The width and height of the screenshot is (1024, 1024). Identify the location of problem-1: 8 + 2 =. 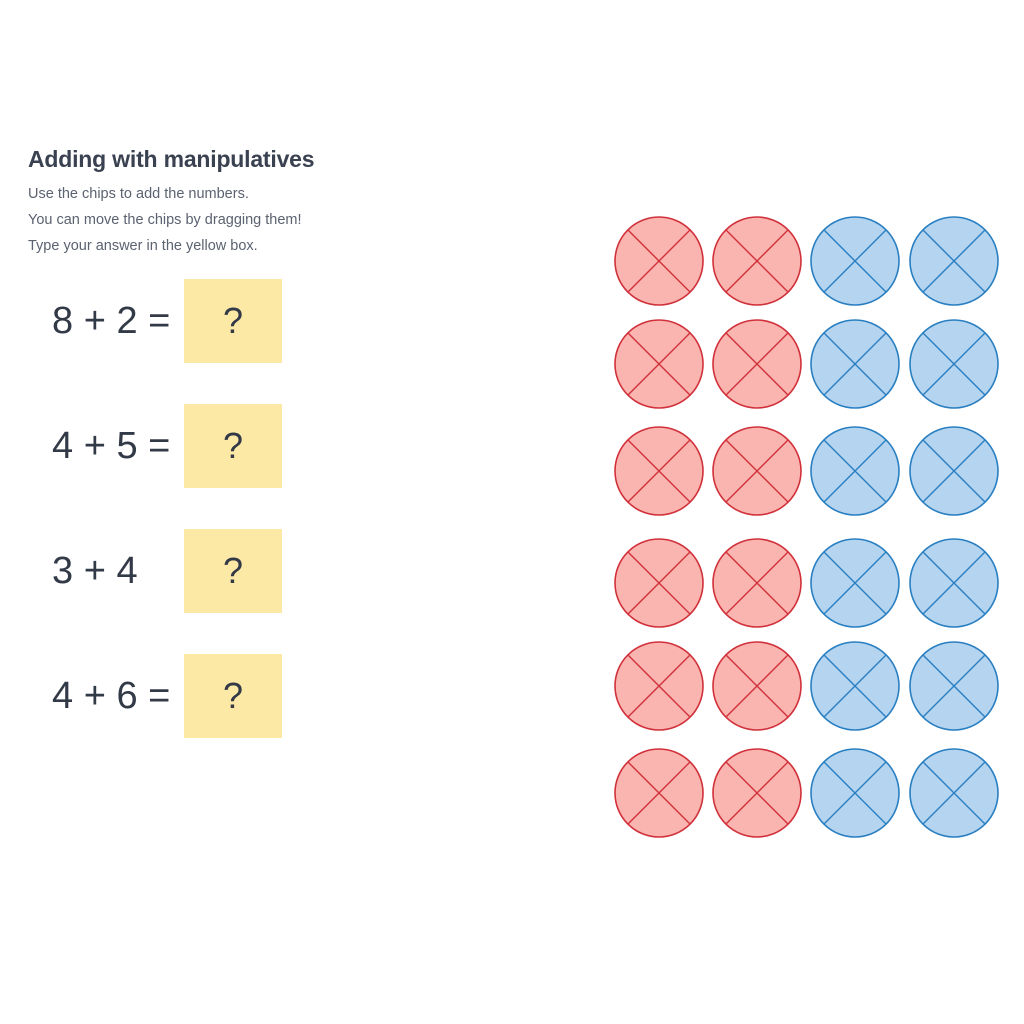
(172, 321).